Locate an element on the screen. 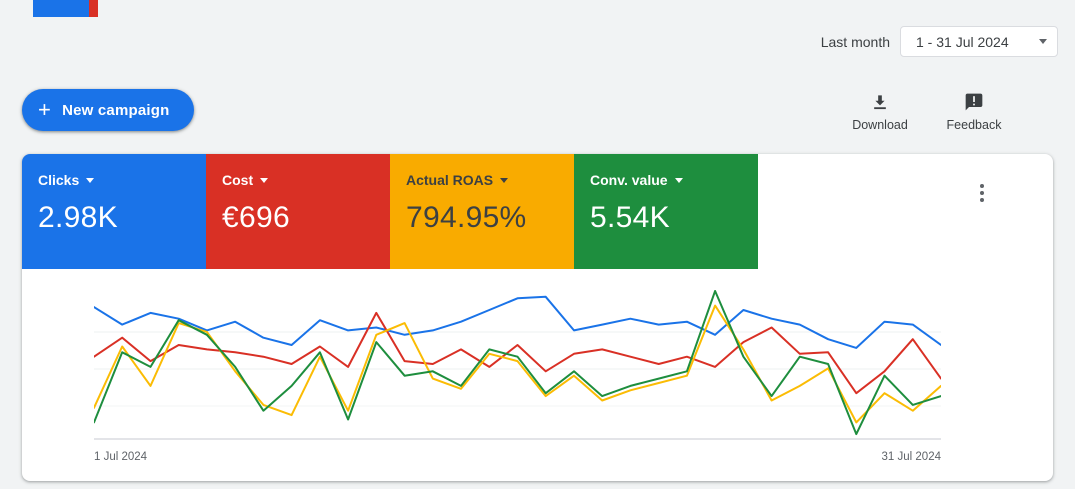 This screenshot has height=489, width=1075. date-range-selector: 1 - 31 Jul 2024 is located at coordinates (979, 41).